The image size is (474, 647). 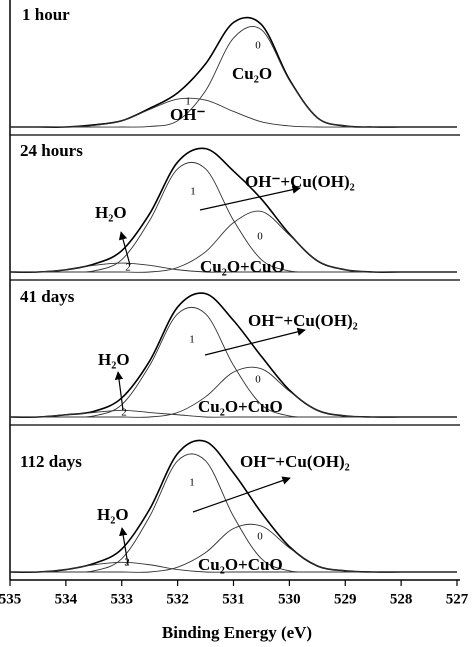 I want to click on panel-title: 24 hours, so click(x=51, y=150).